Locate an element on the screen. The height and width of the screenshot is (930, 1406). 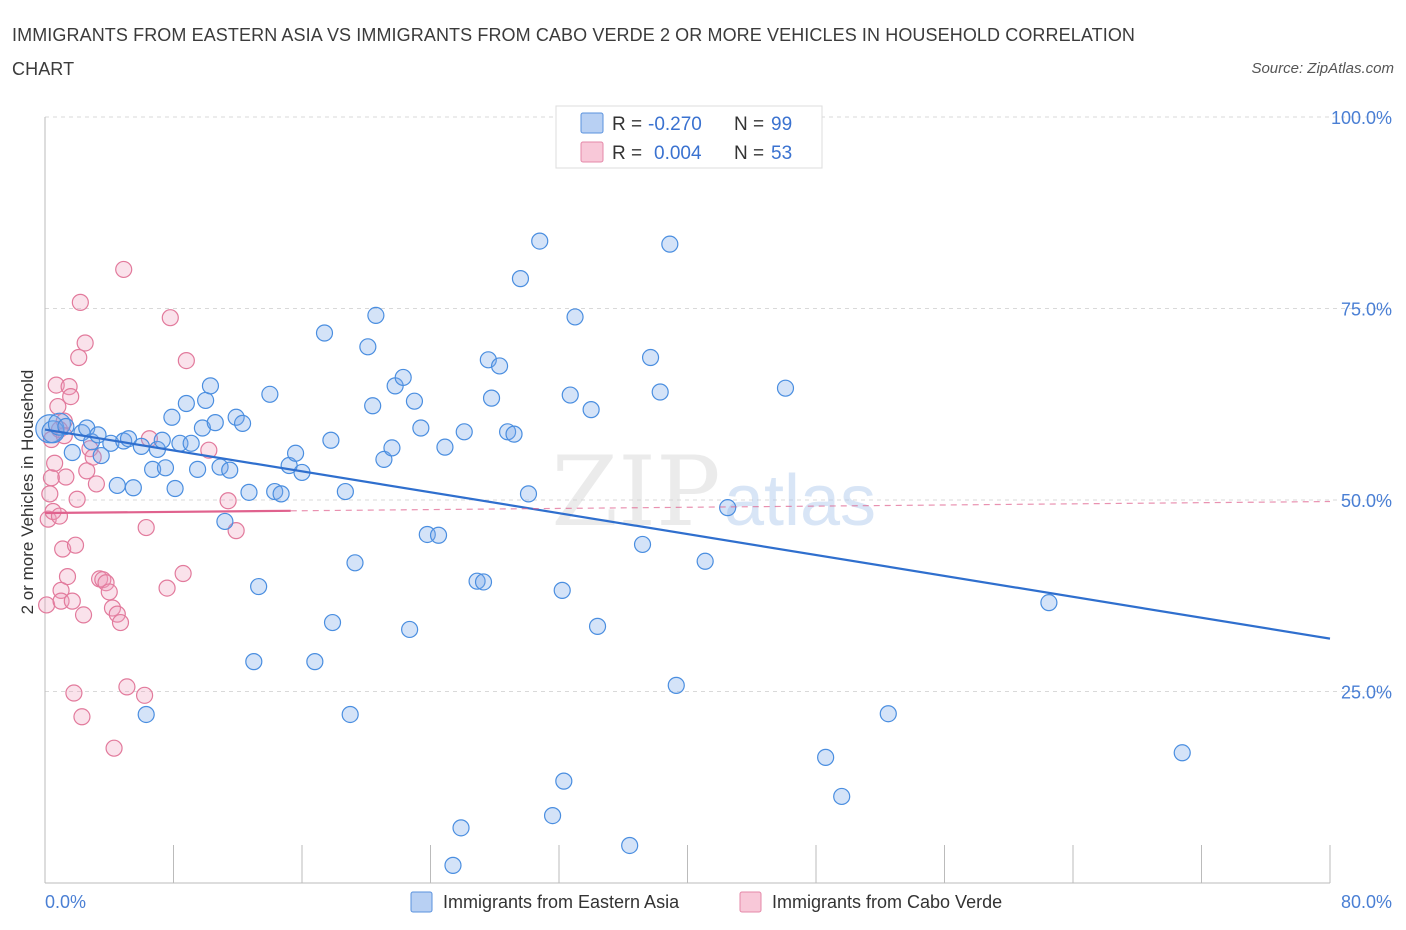
watermark: ZIP atlas is located at coordinates (713, 492).